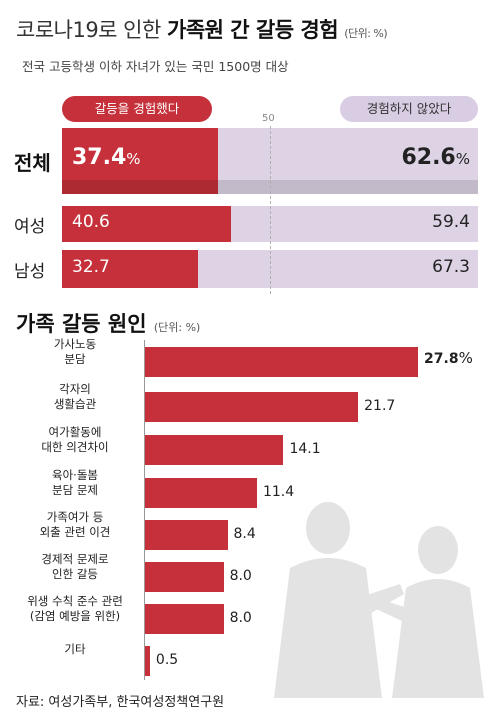 The width and height of the screenshot is (500, 718). Describe the element at coordinates (75, 432) in the screenshot. I see `cause-label-line: 여가활동에` at that location.